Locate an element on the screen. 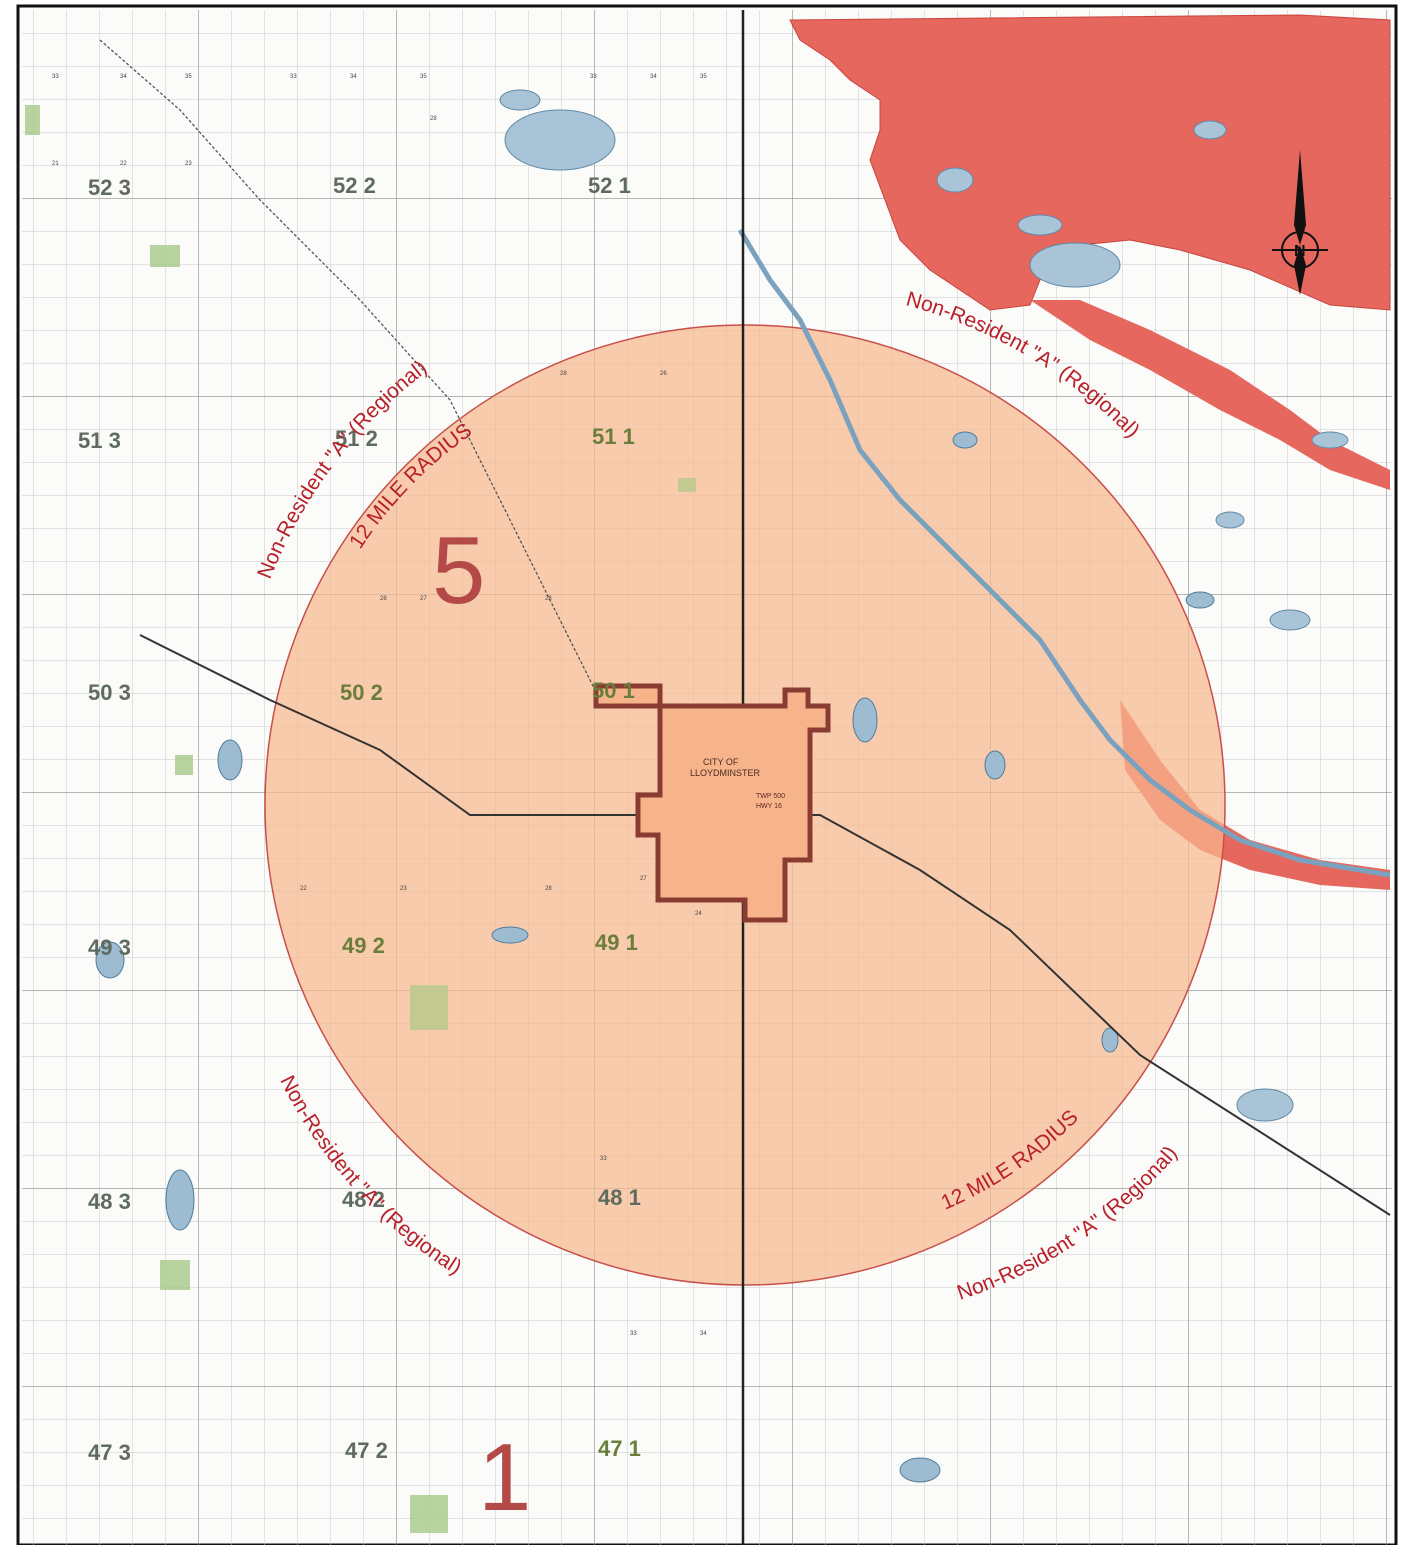 This screenshot has width=1418, height=1545. township-label: 51 2 is located at coordinates (356, 438).